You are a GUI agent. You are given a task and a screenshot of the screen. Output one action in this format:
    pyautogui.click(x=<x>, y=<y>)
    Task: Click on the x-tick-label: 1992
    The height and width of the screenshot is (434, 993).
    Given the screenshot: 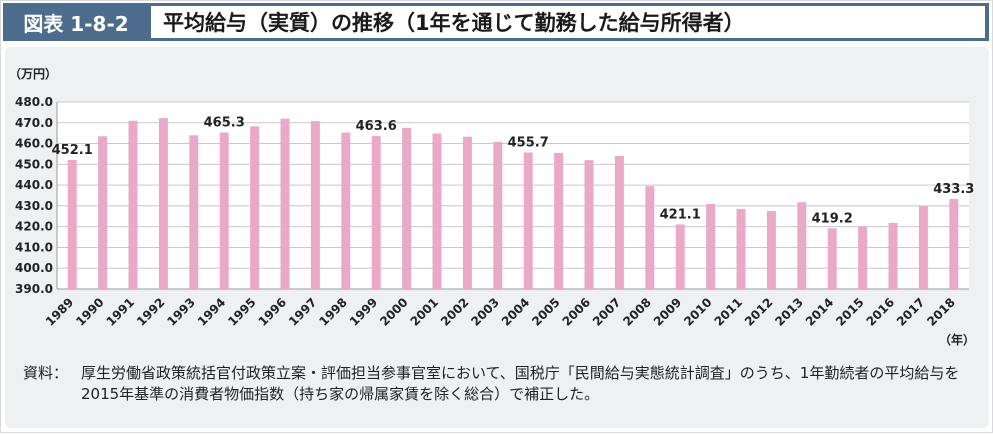 What is the action you would take?
    pyautogui.click(x=151, y=312)
    